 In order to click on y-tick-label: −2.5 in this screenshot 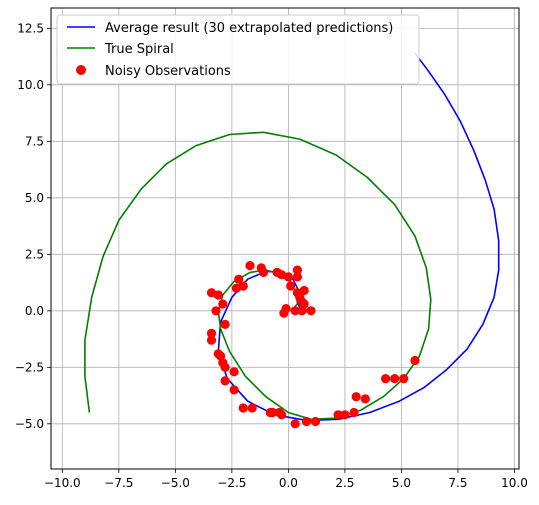, I will do `click(29, 367)`.